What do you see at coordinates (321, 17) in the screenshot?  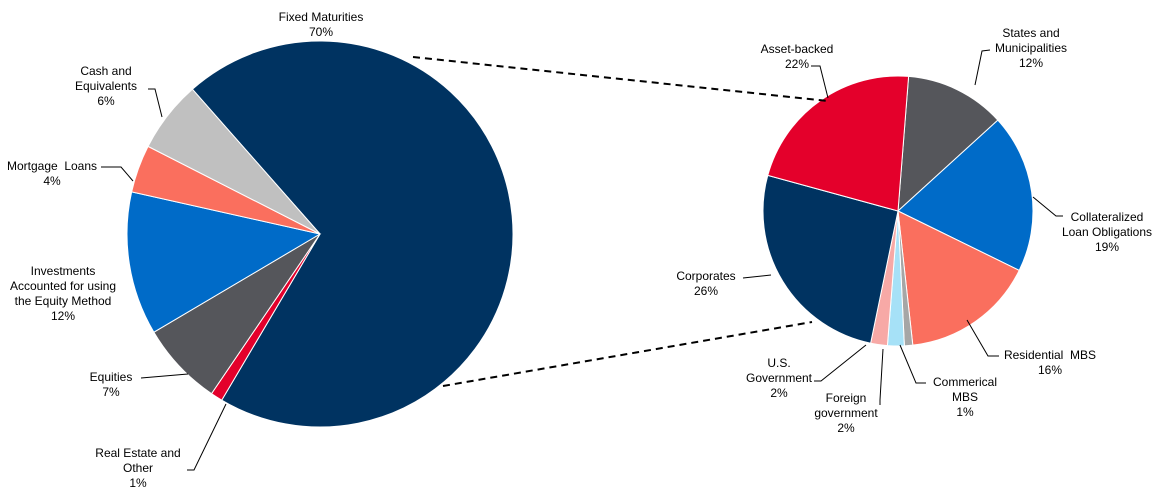 I see `main-label-fixed-maturities-line: Fixed Maturities` at bounding box center [321, 17].